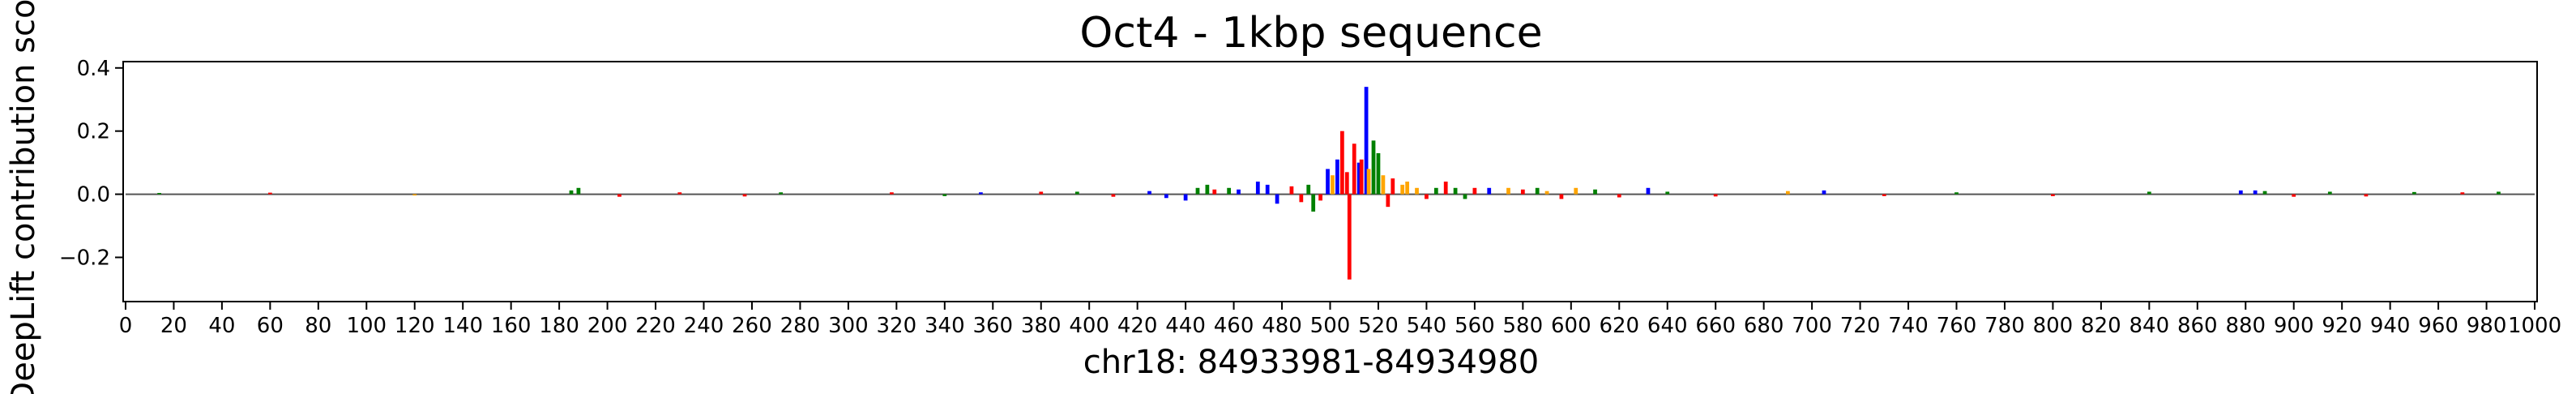 The image size is (2576, 394). Describe the element at coordinates (1185, 326) in the screenshot. I see `x-tick-label: 440` at that location.